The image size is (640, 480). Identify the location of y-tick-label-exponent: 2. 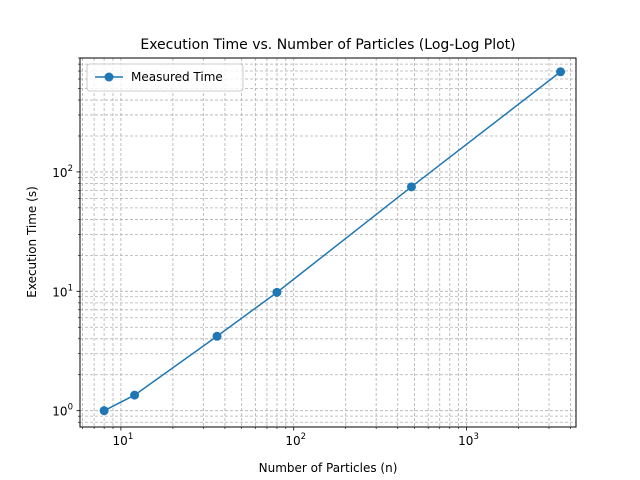
(70, 169).